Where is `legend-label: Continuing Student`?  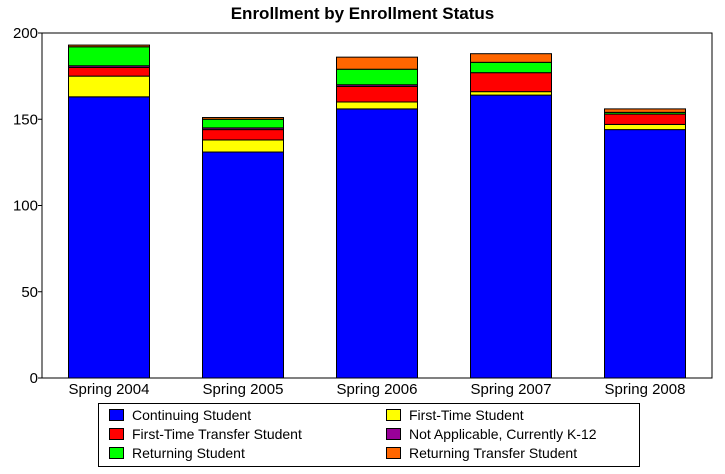
legend-label: Continuing Student is located at coordinates (192, 415).